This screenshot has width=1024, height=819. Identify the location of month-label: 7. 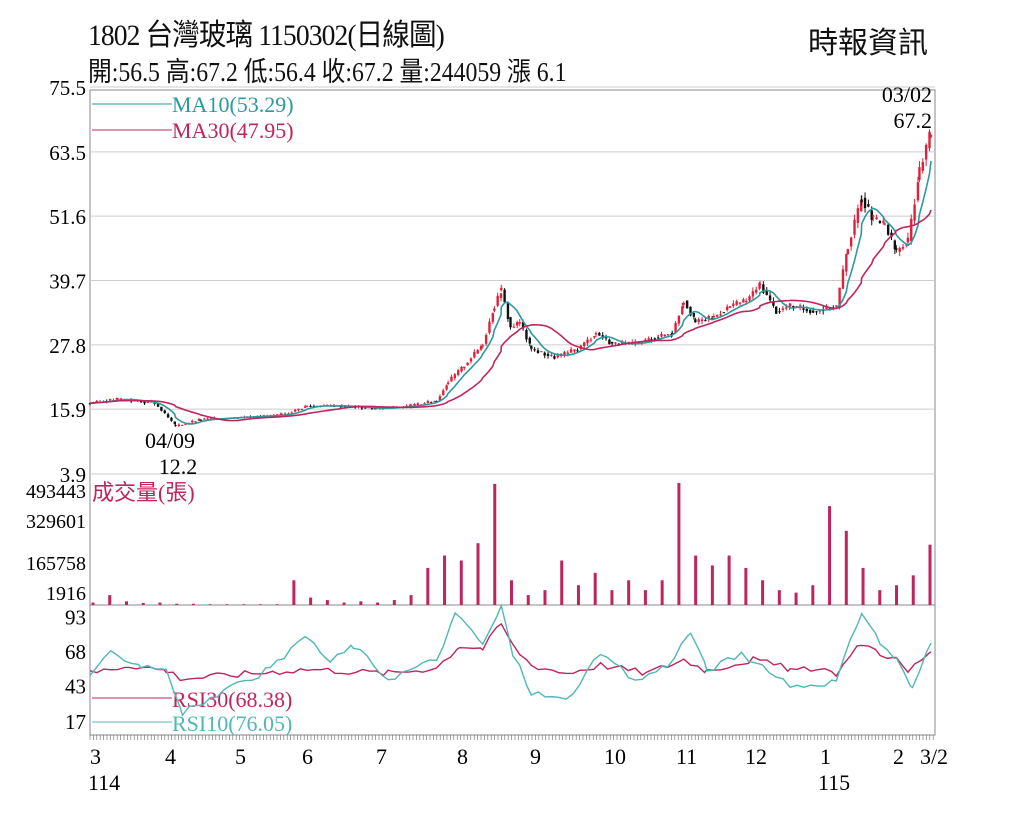
(381, 756).